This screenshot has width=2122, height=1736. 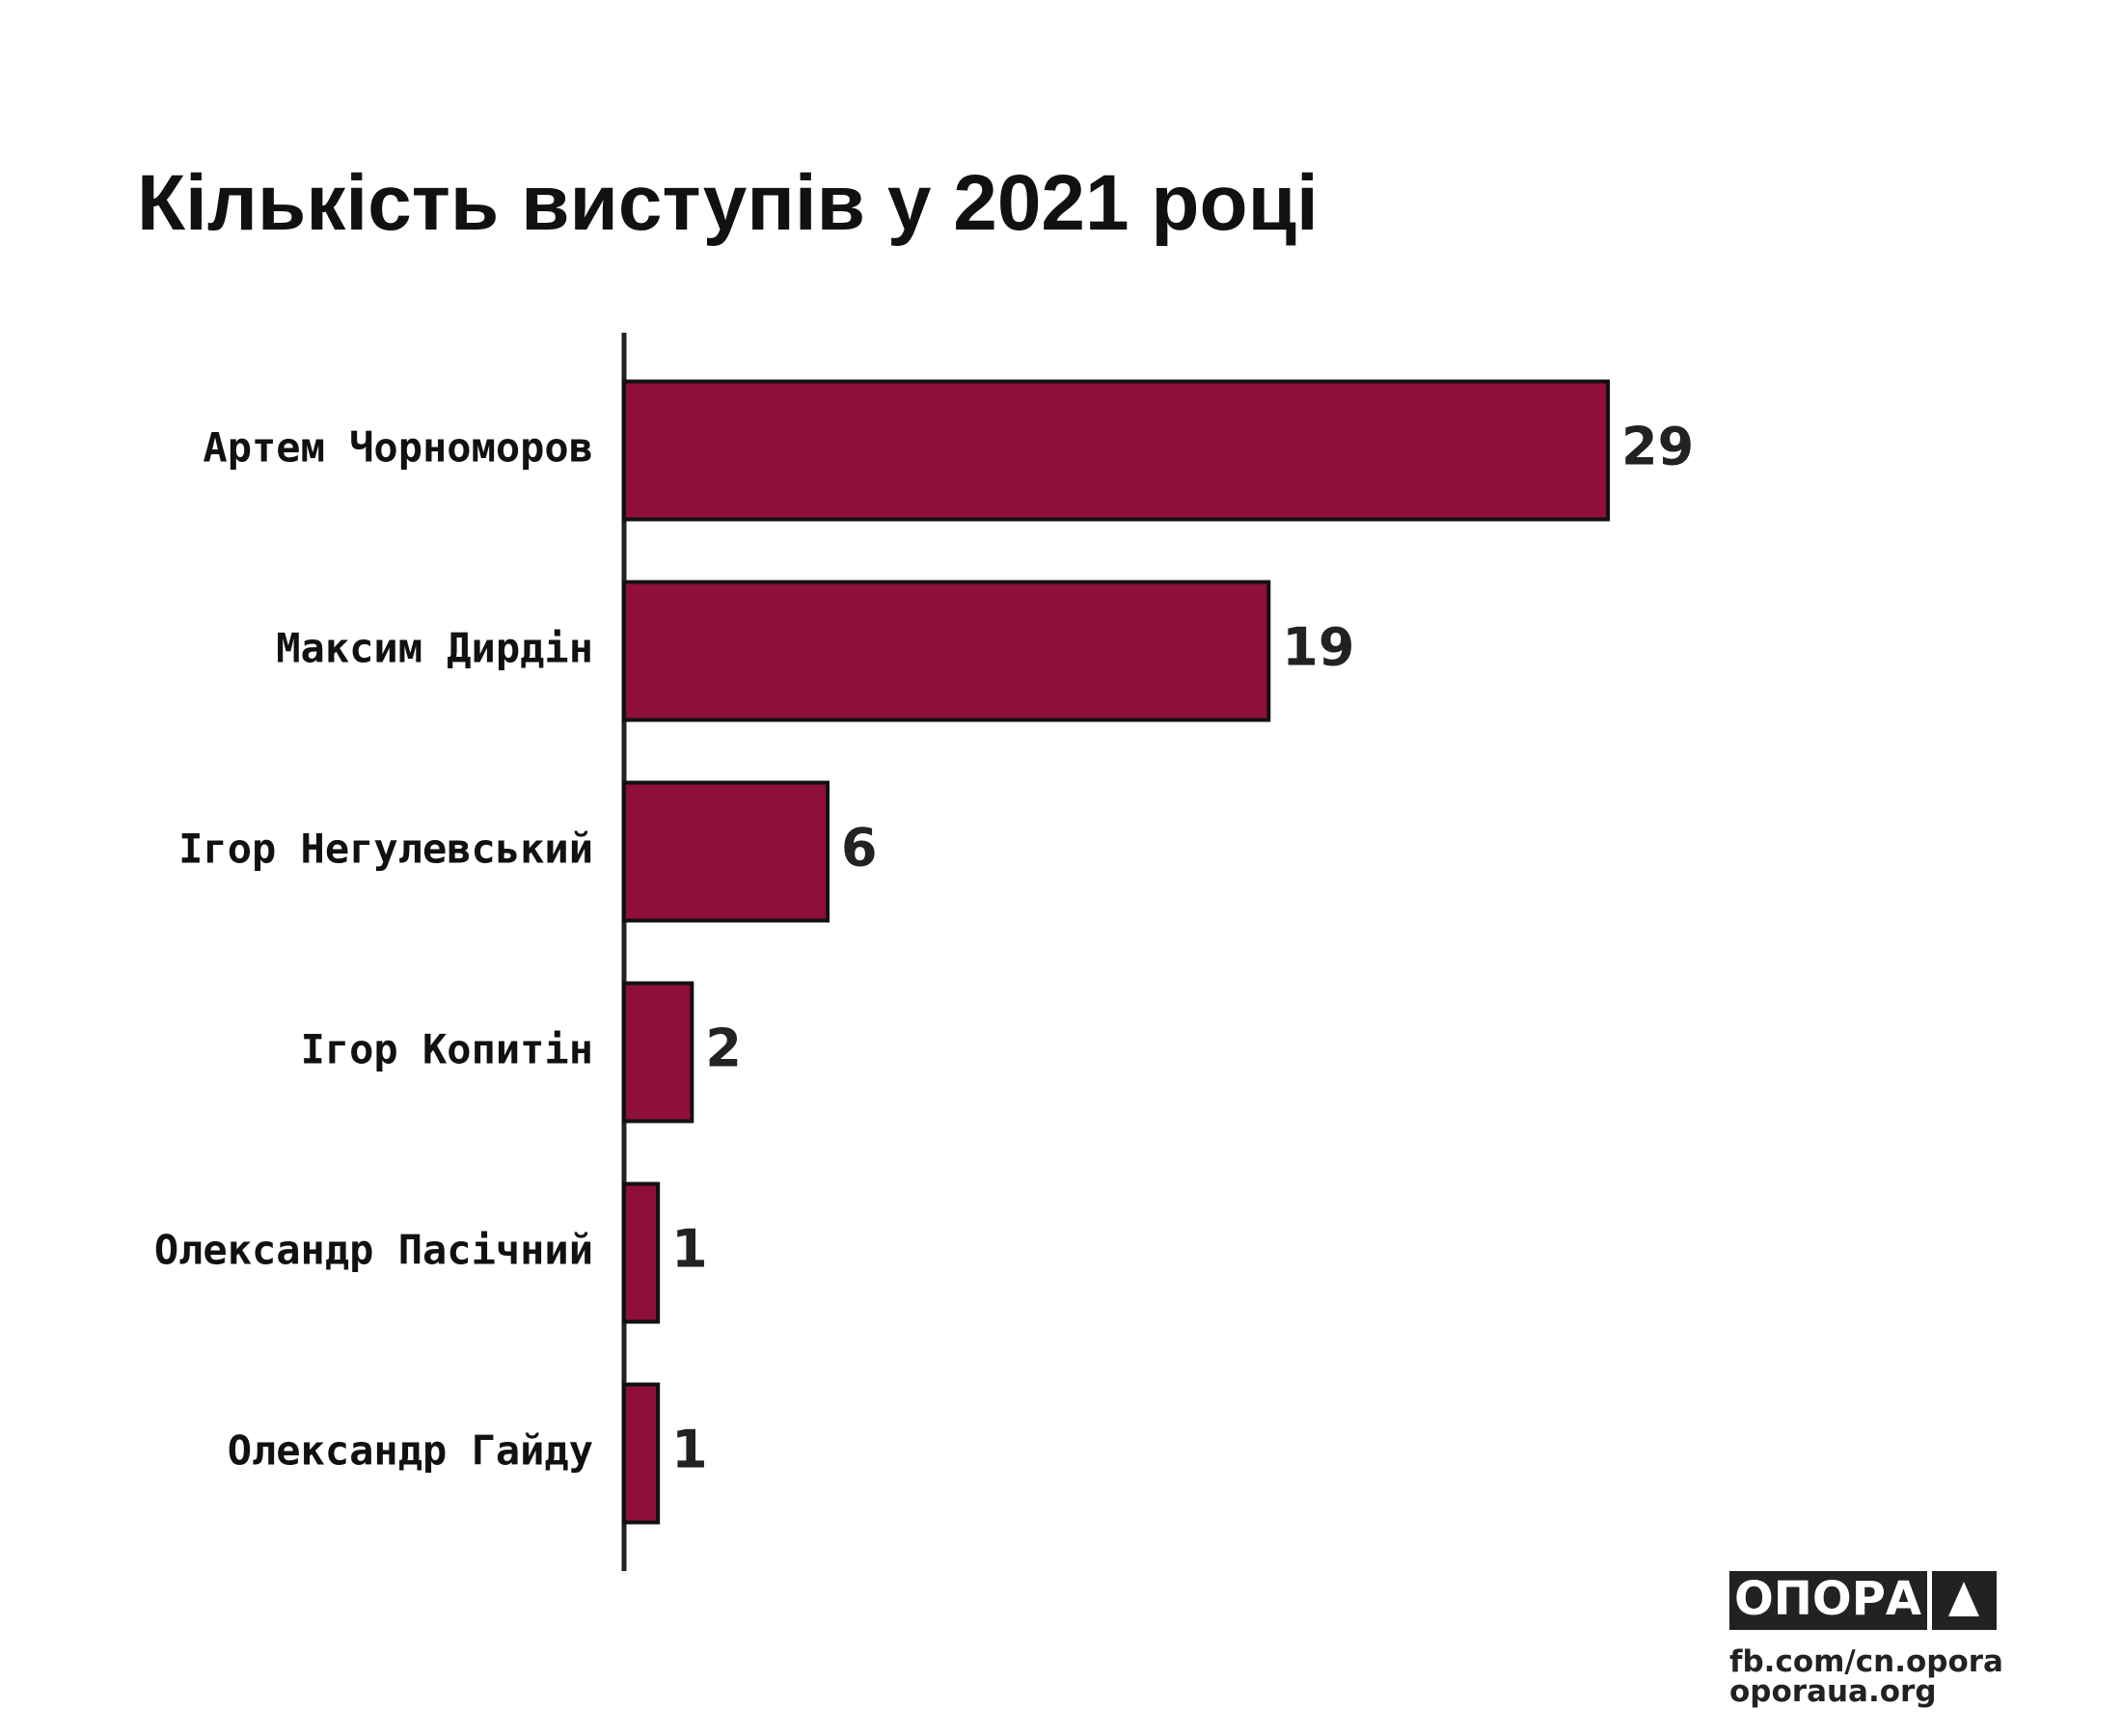 I want to click on logo-box, so click(x=1828, y=1600).